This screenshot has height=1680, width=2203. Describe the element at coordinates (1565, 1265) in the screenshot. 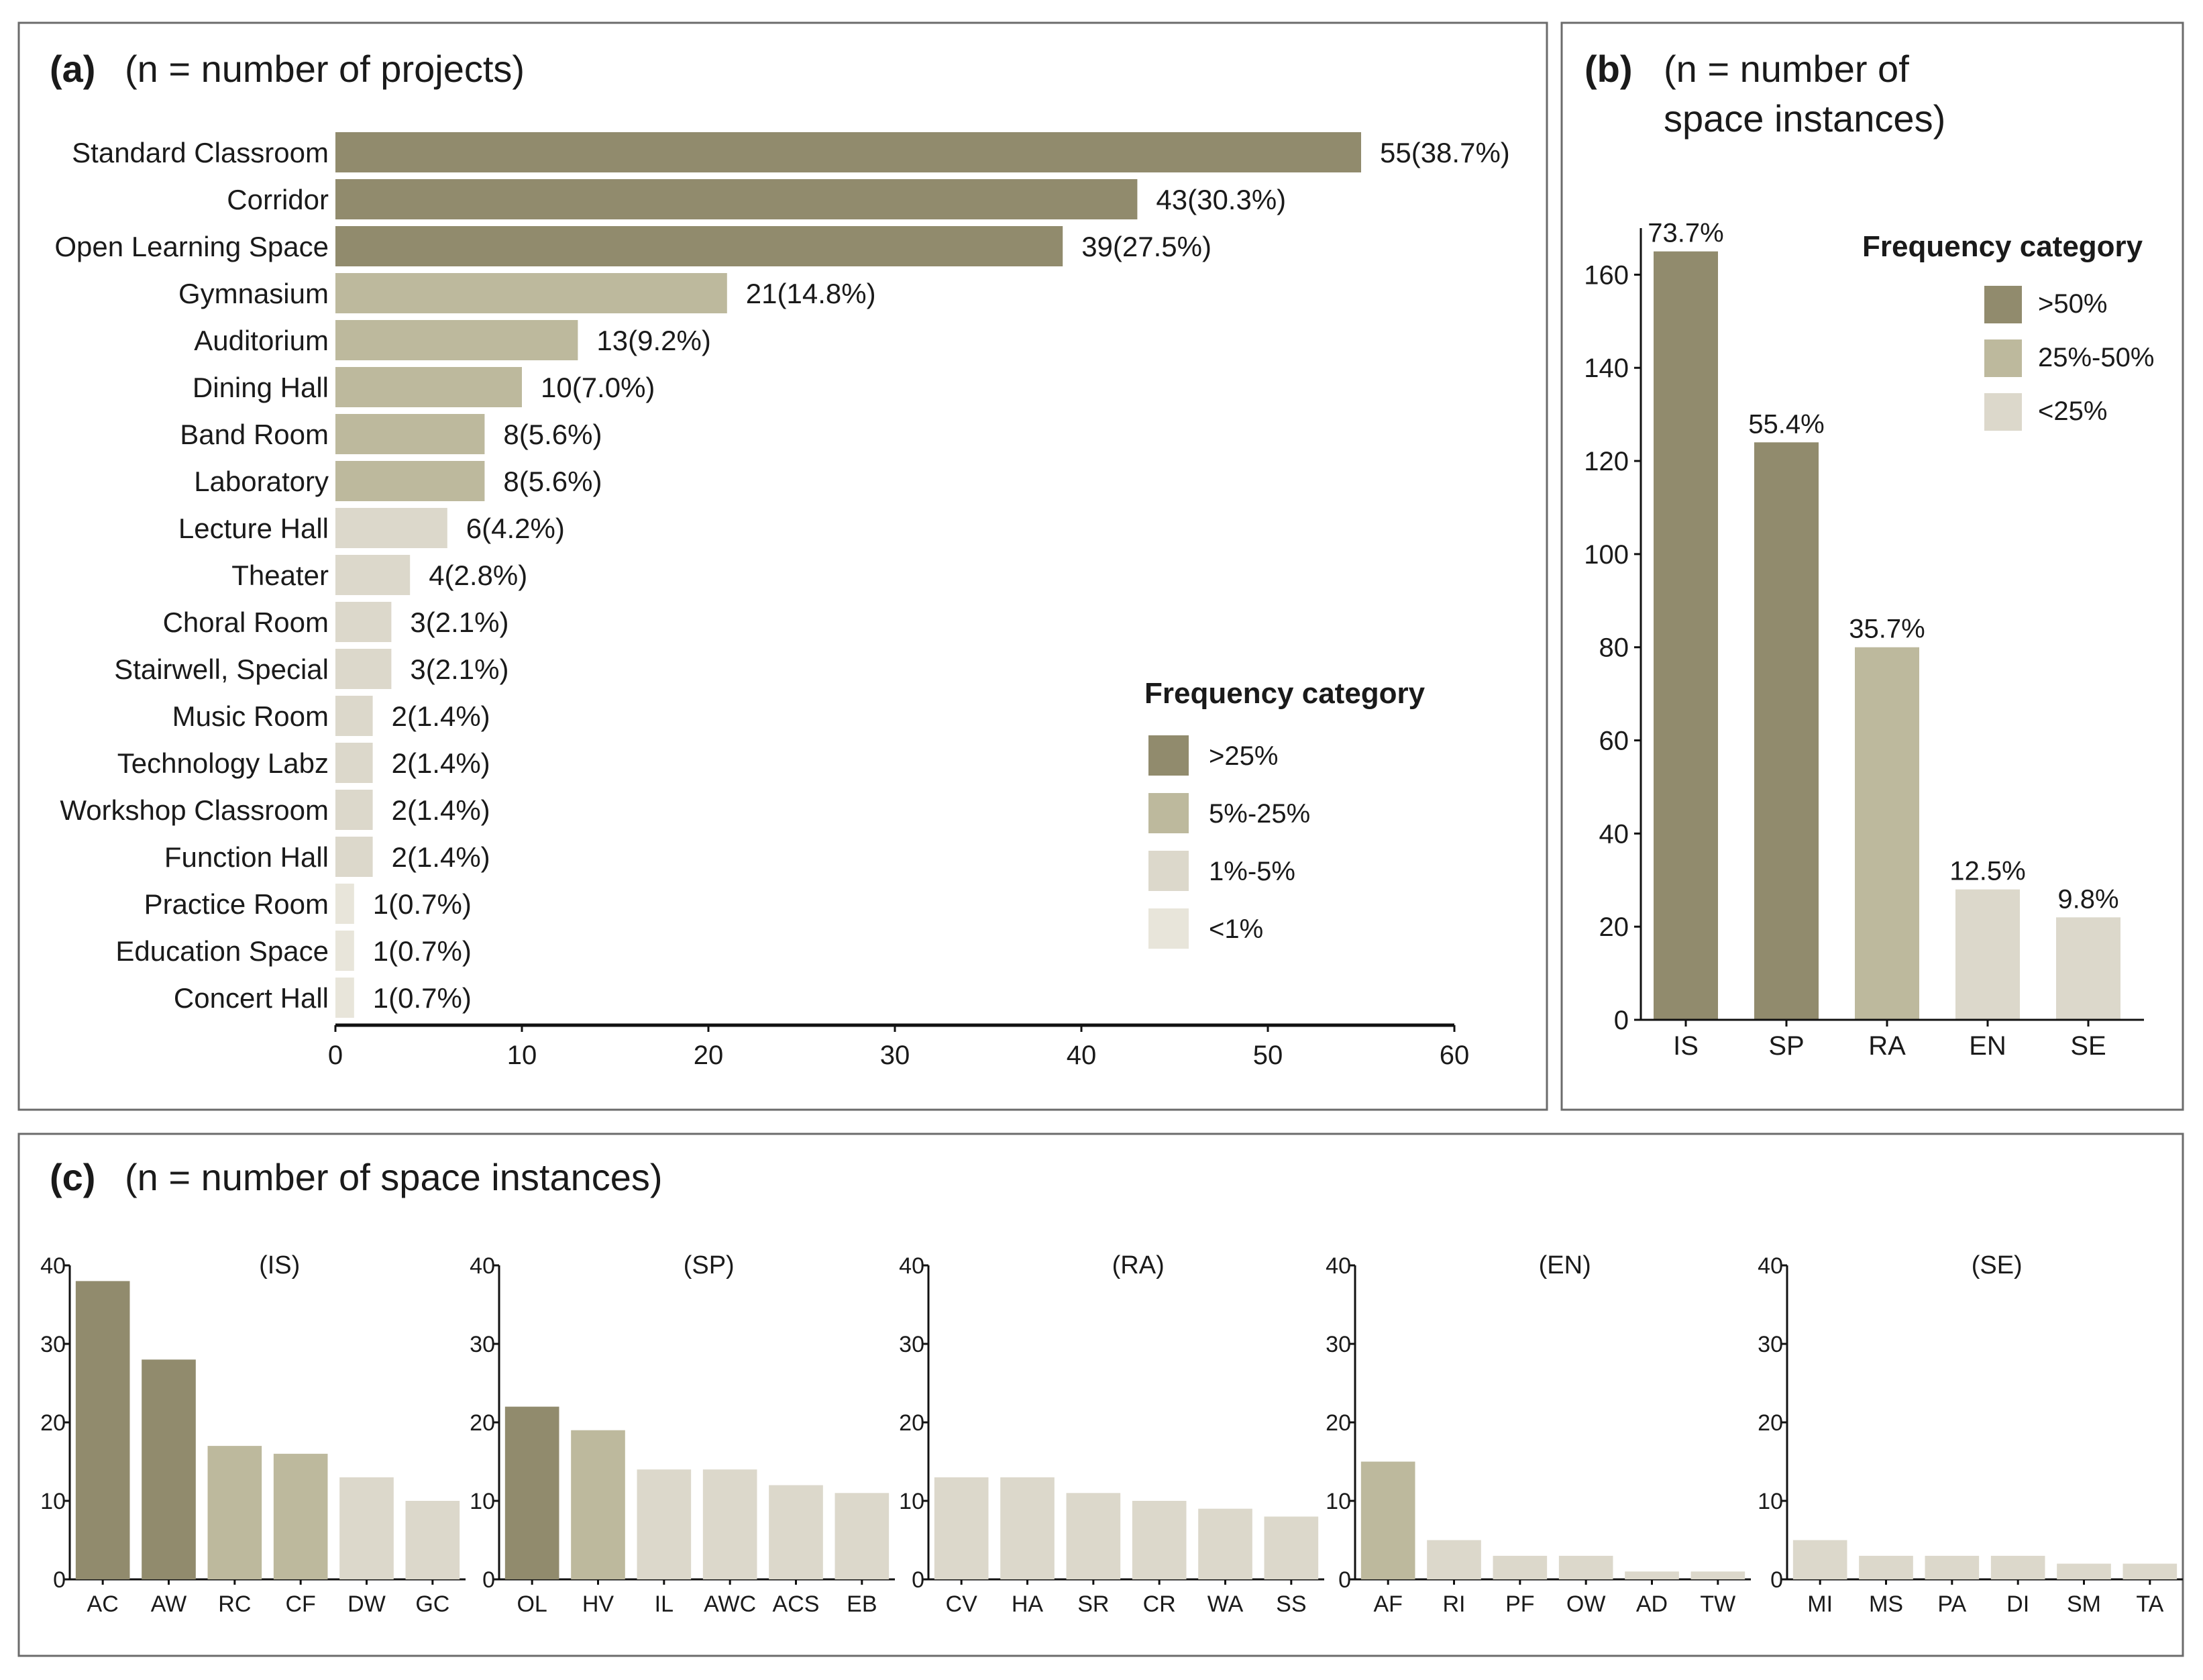

I see `subchart-title-3: (EN)` at that location.